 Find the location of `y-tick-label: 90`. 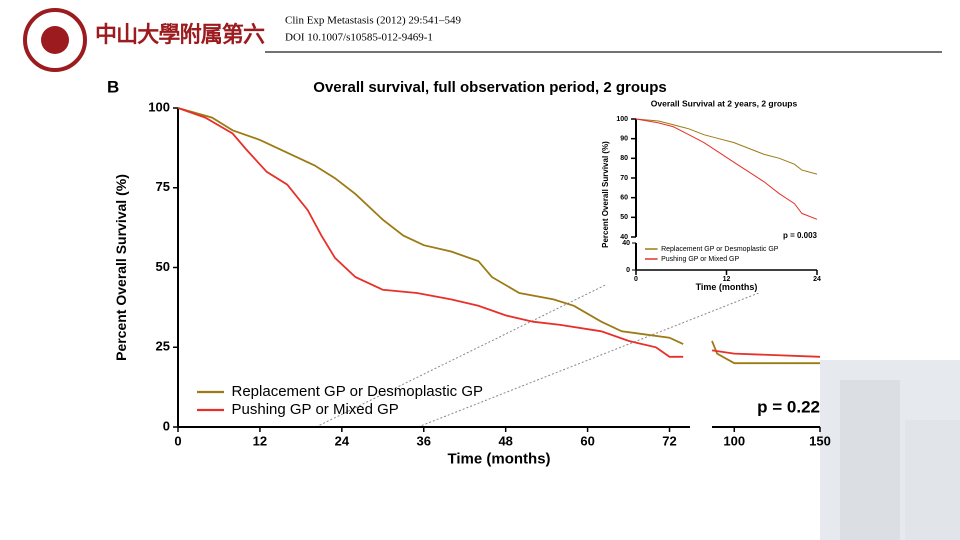

y-tick-label: 90 is located at coordinates (624, 139).